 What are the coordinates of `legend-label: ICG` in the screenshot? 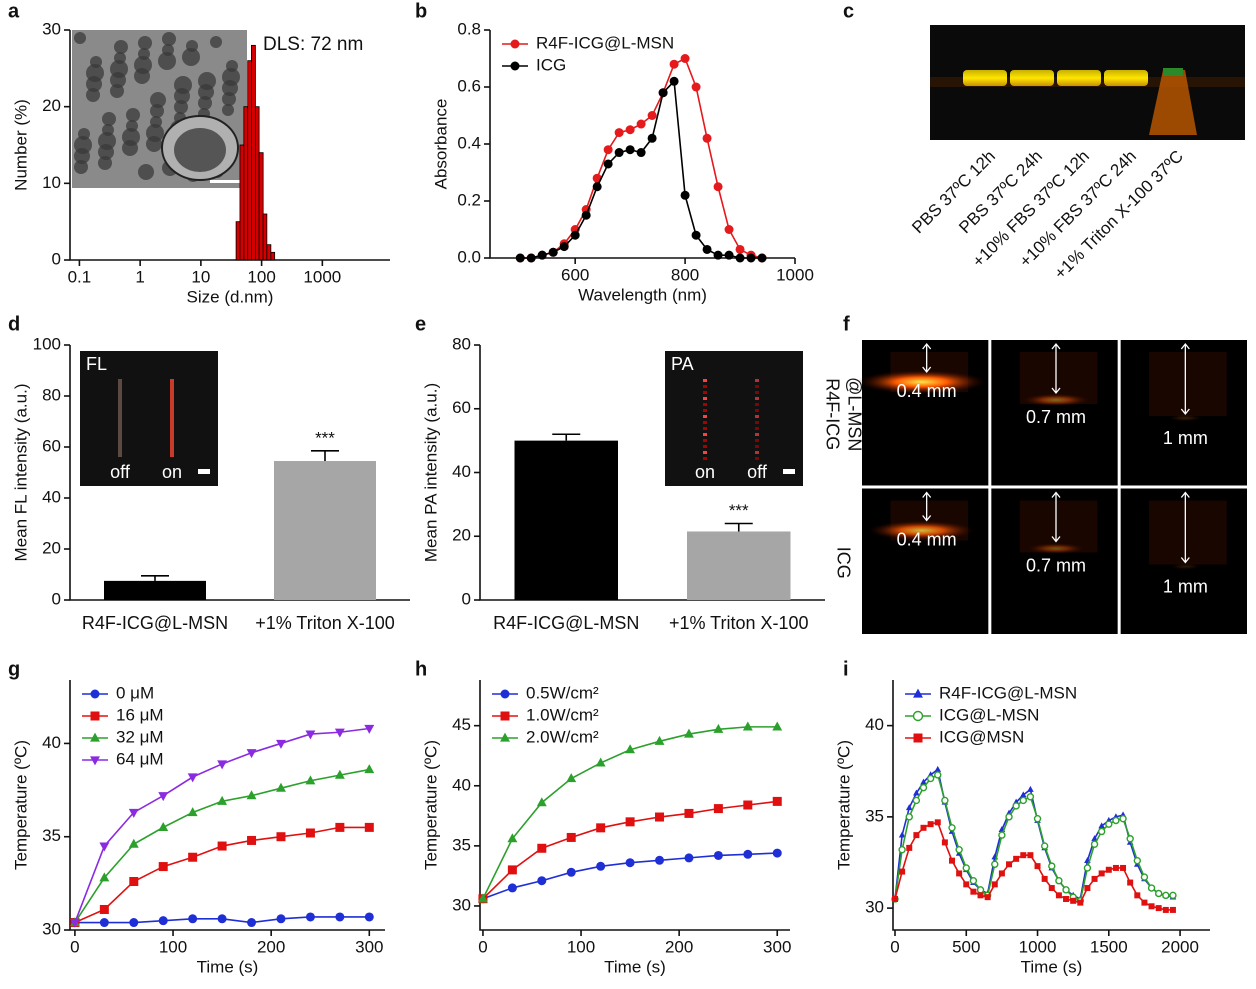 It's located at (551, 64).